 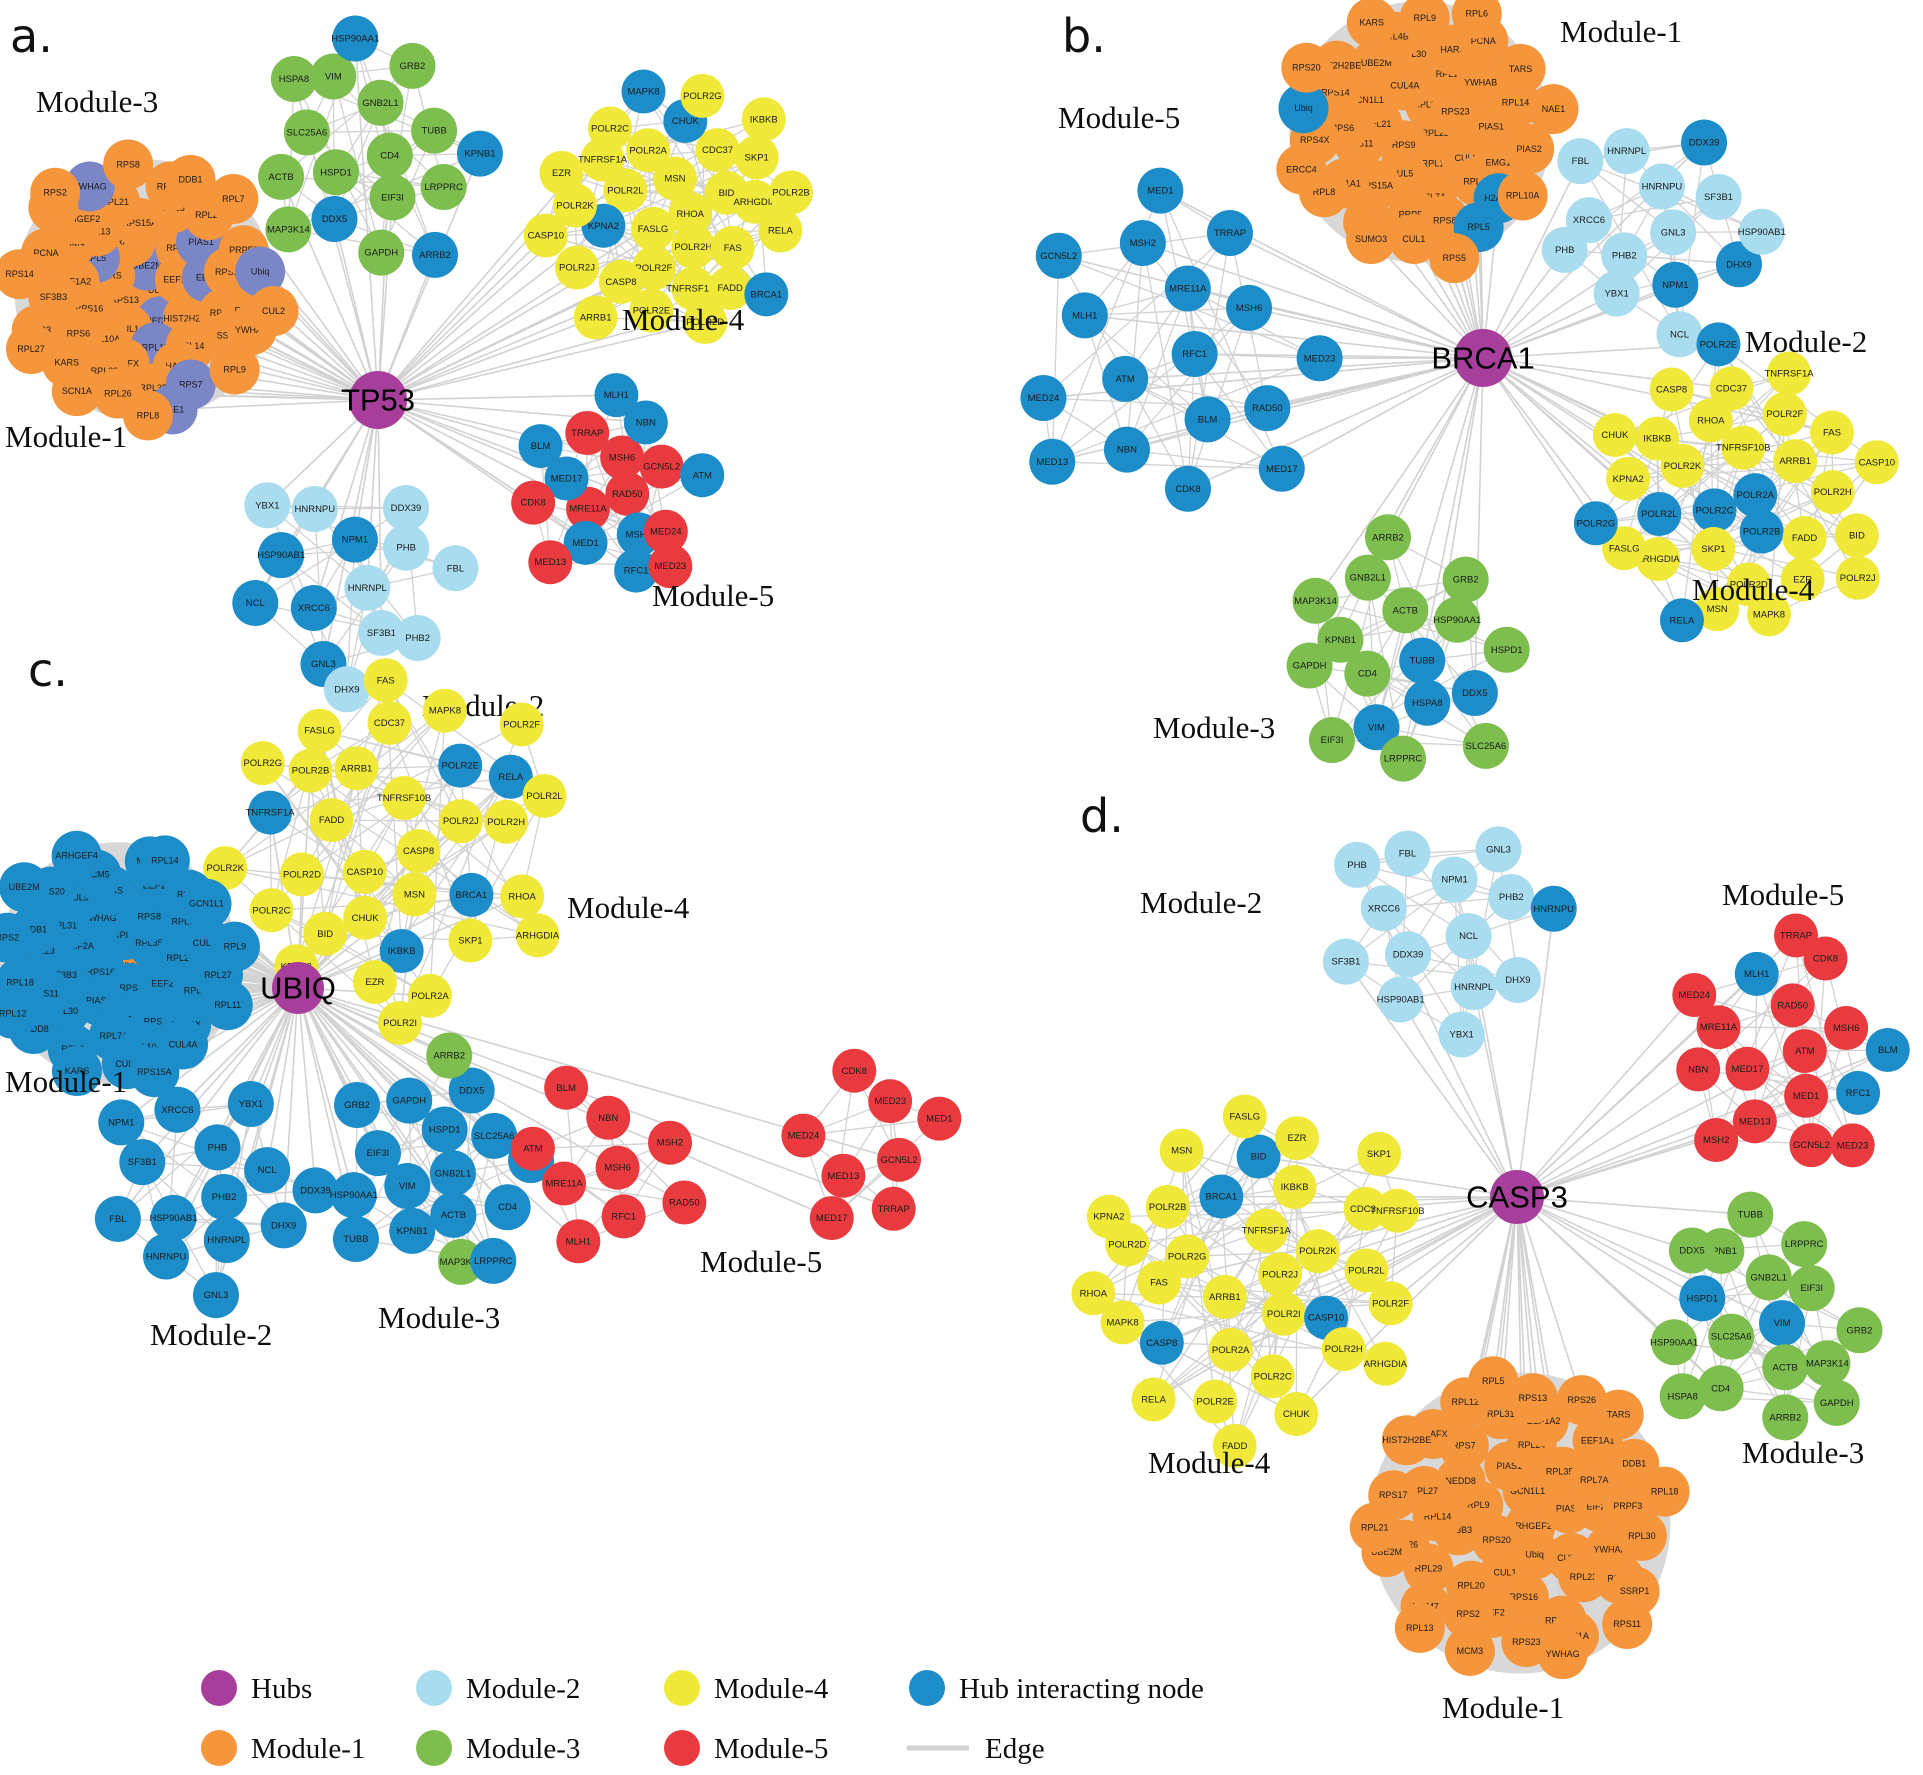 I want to click on node-label: YBX1, so click(x=267, y=505).